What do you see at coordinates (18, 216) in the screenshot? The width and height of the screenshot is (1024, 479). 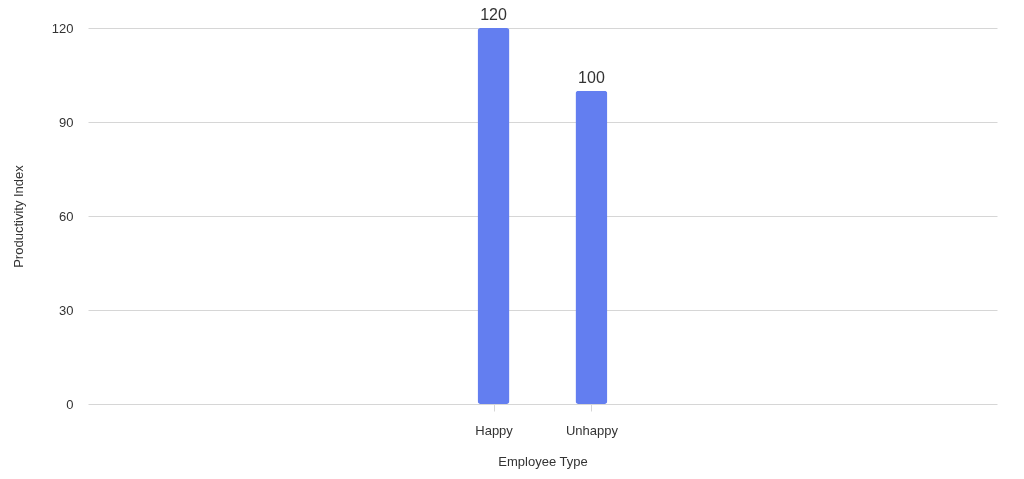 I see `y-axis-title: Productivity Index` at bounding box center [18, 216].